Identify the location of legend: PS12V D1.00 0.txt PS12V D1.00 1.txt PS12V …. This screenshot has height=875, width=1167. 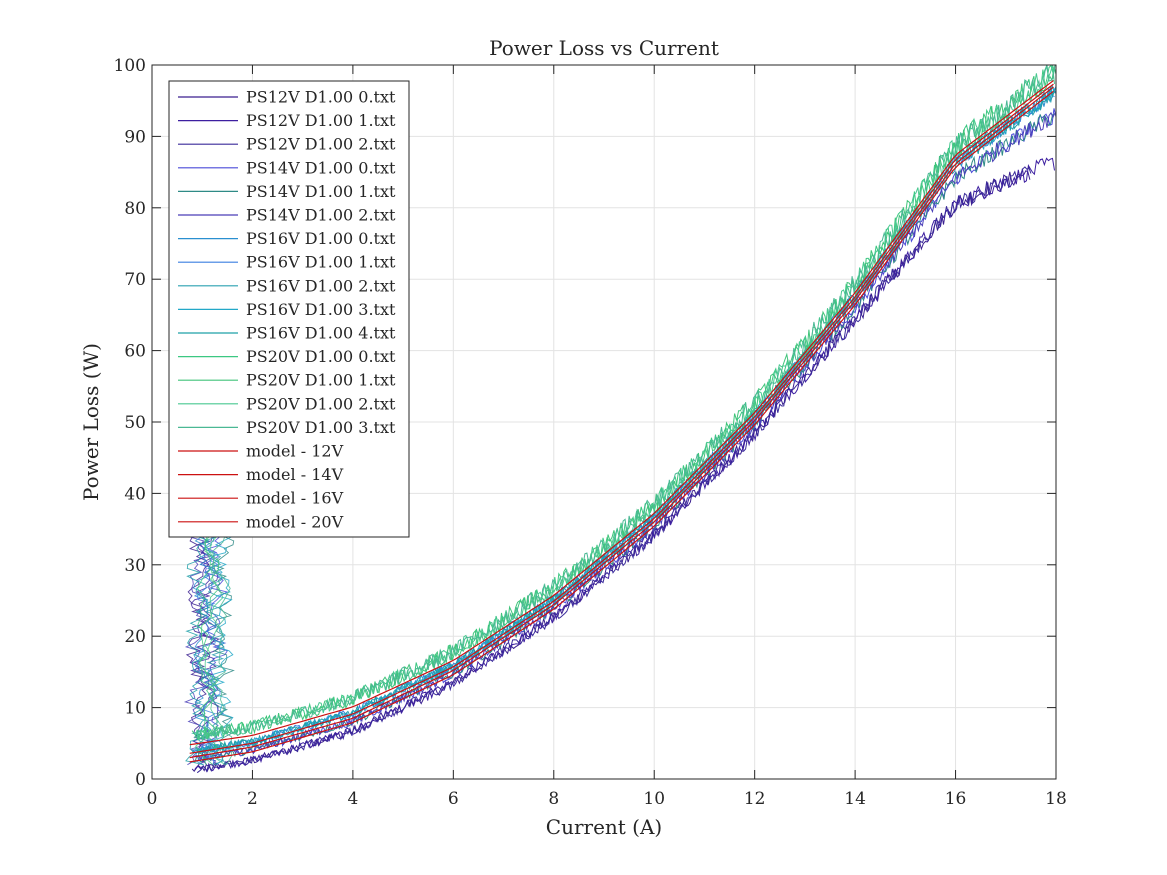
(289, 309).